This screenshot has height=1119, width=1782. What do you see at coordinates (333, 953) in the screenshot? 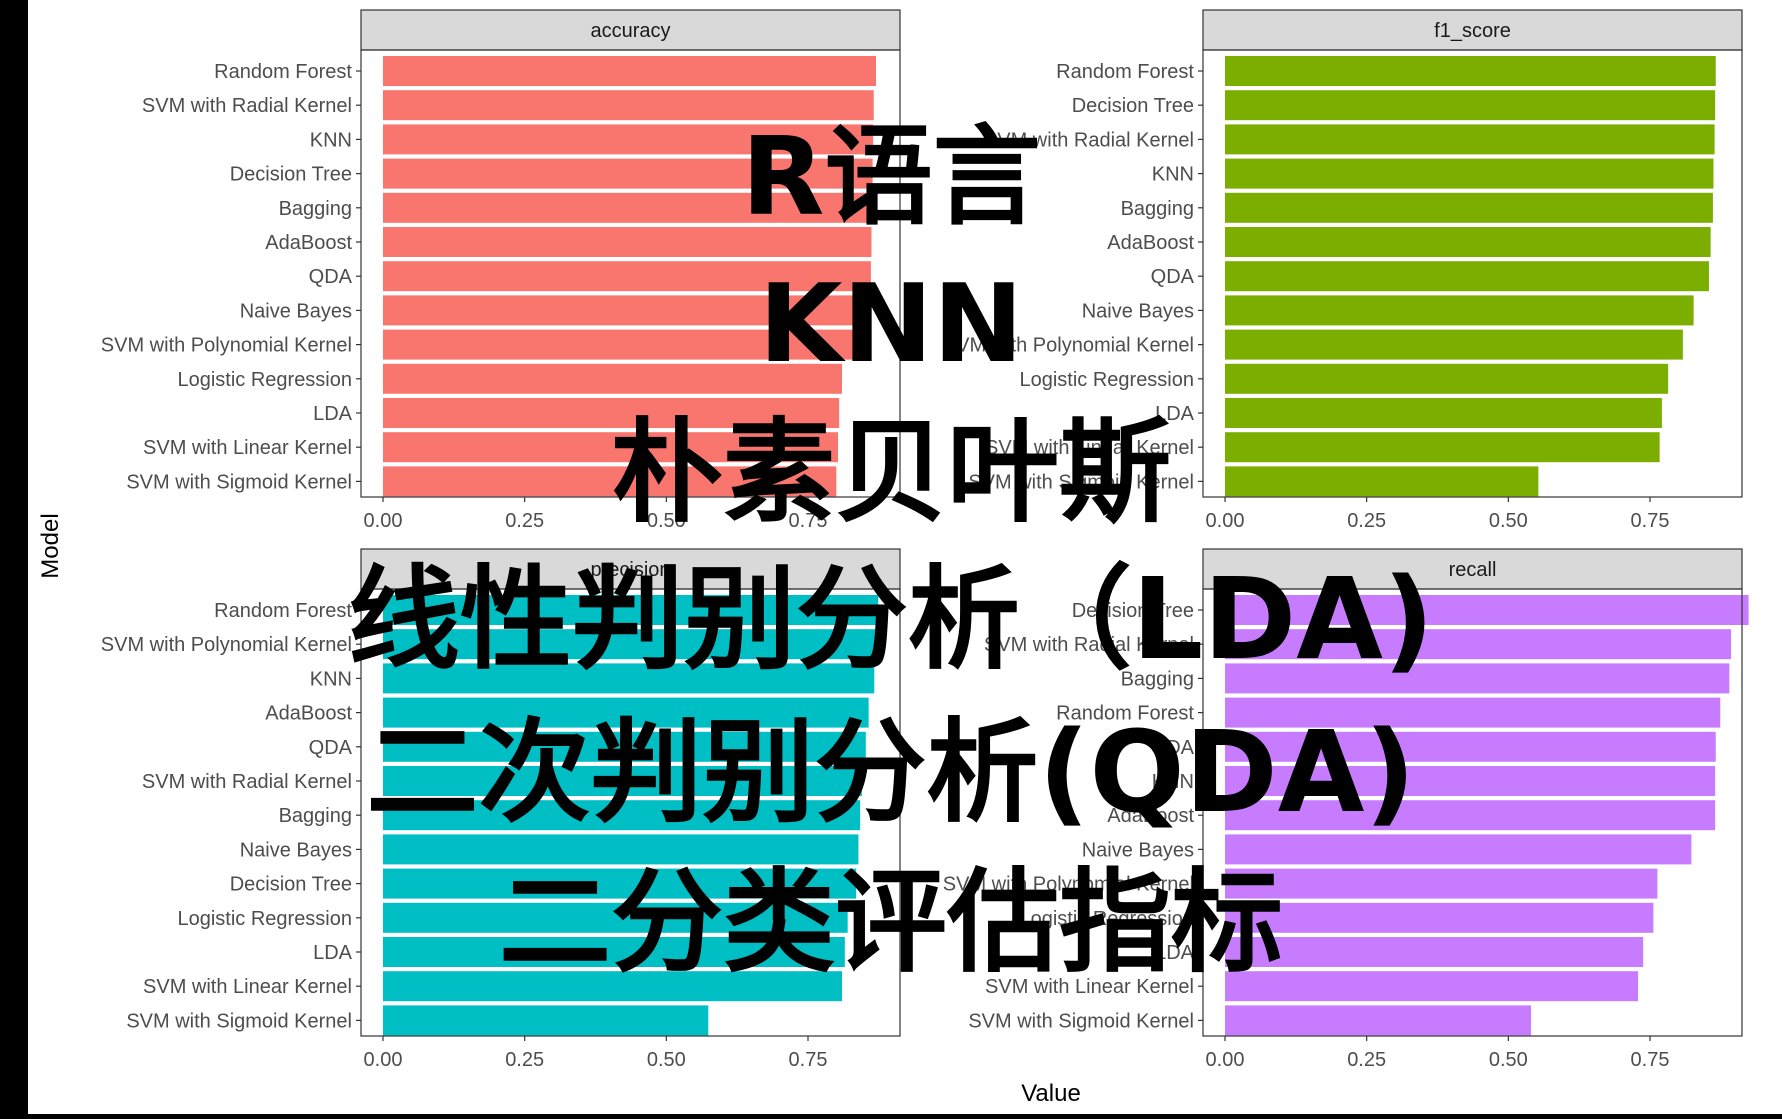
I see `precision-y-tick-label: LDA` at bounding box center [333, 953].